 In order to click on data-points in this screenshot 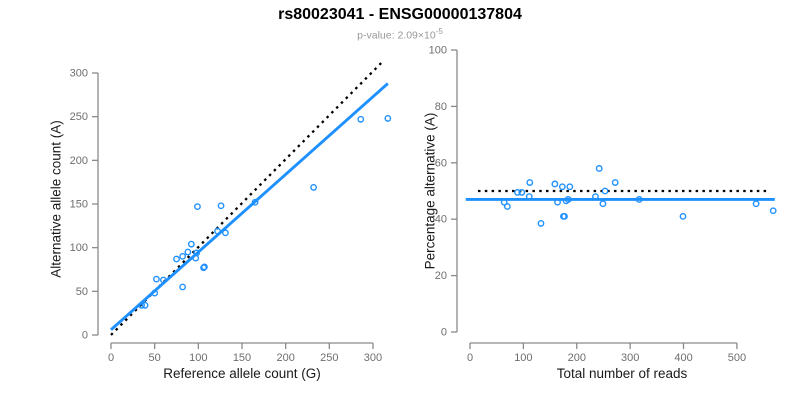, I will do `click(638, 196)`.